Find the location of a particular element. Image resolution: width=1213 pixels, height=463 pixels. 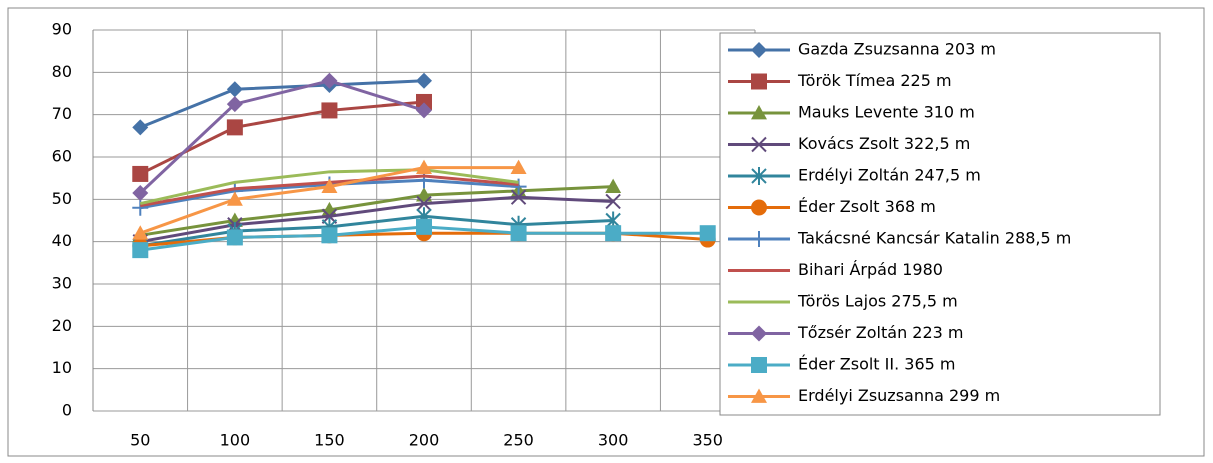

y-tick-label: 80 is located at coordinates (62, 71).